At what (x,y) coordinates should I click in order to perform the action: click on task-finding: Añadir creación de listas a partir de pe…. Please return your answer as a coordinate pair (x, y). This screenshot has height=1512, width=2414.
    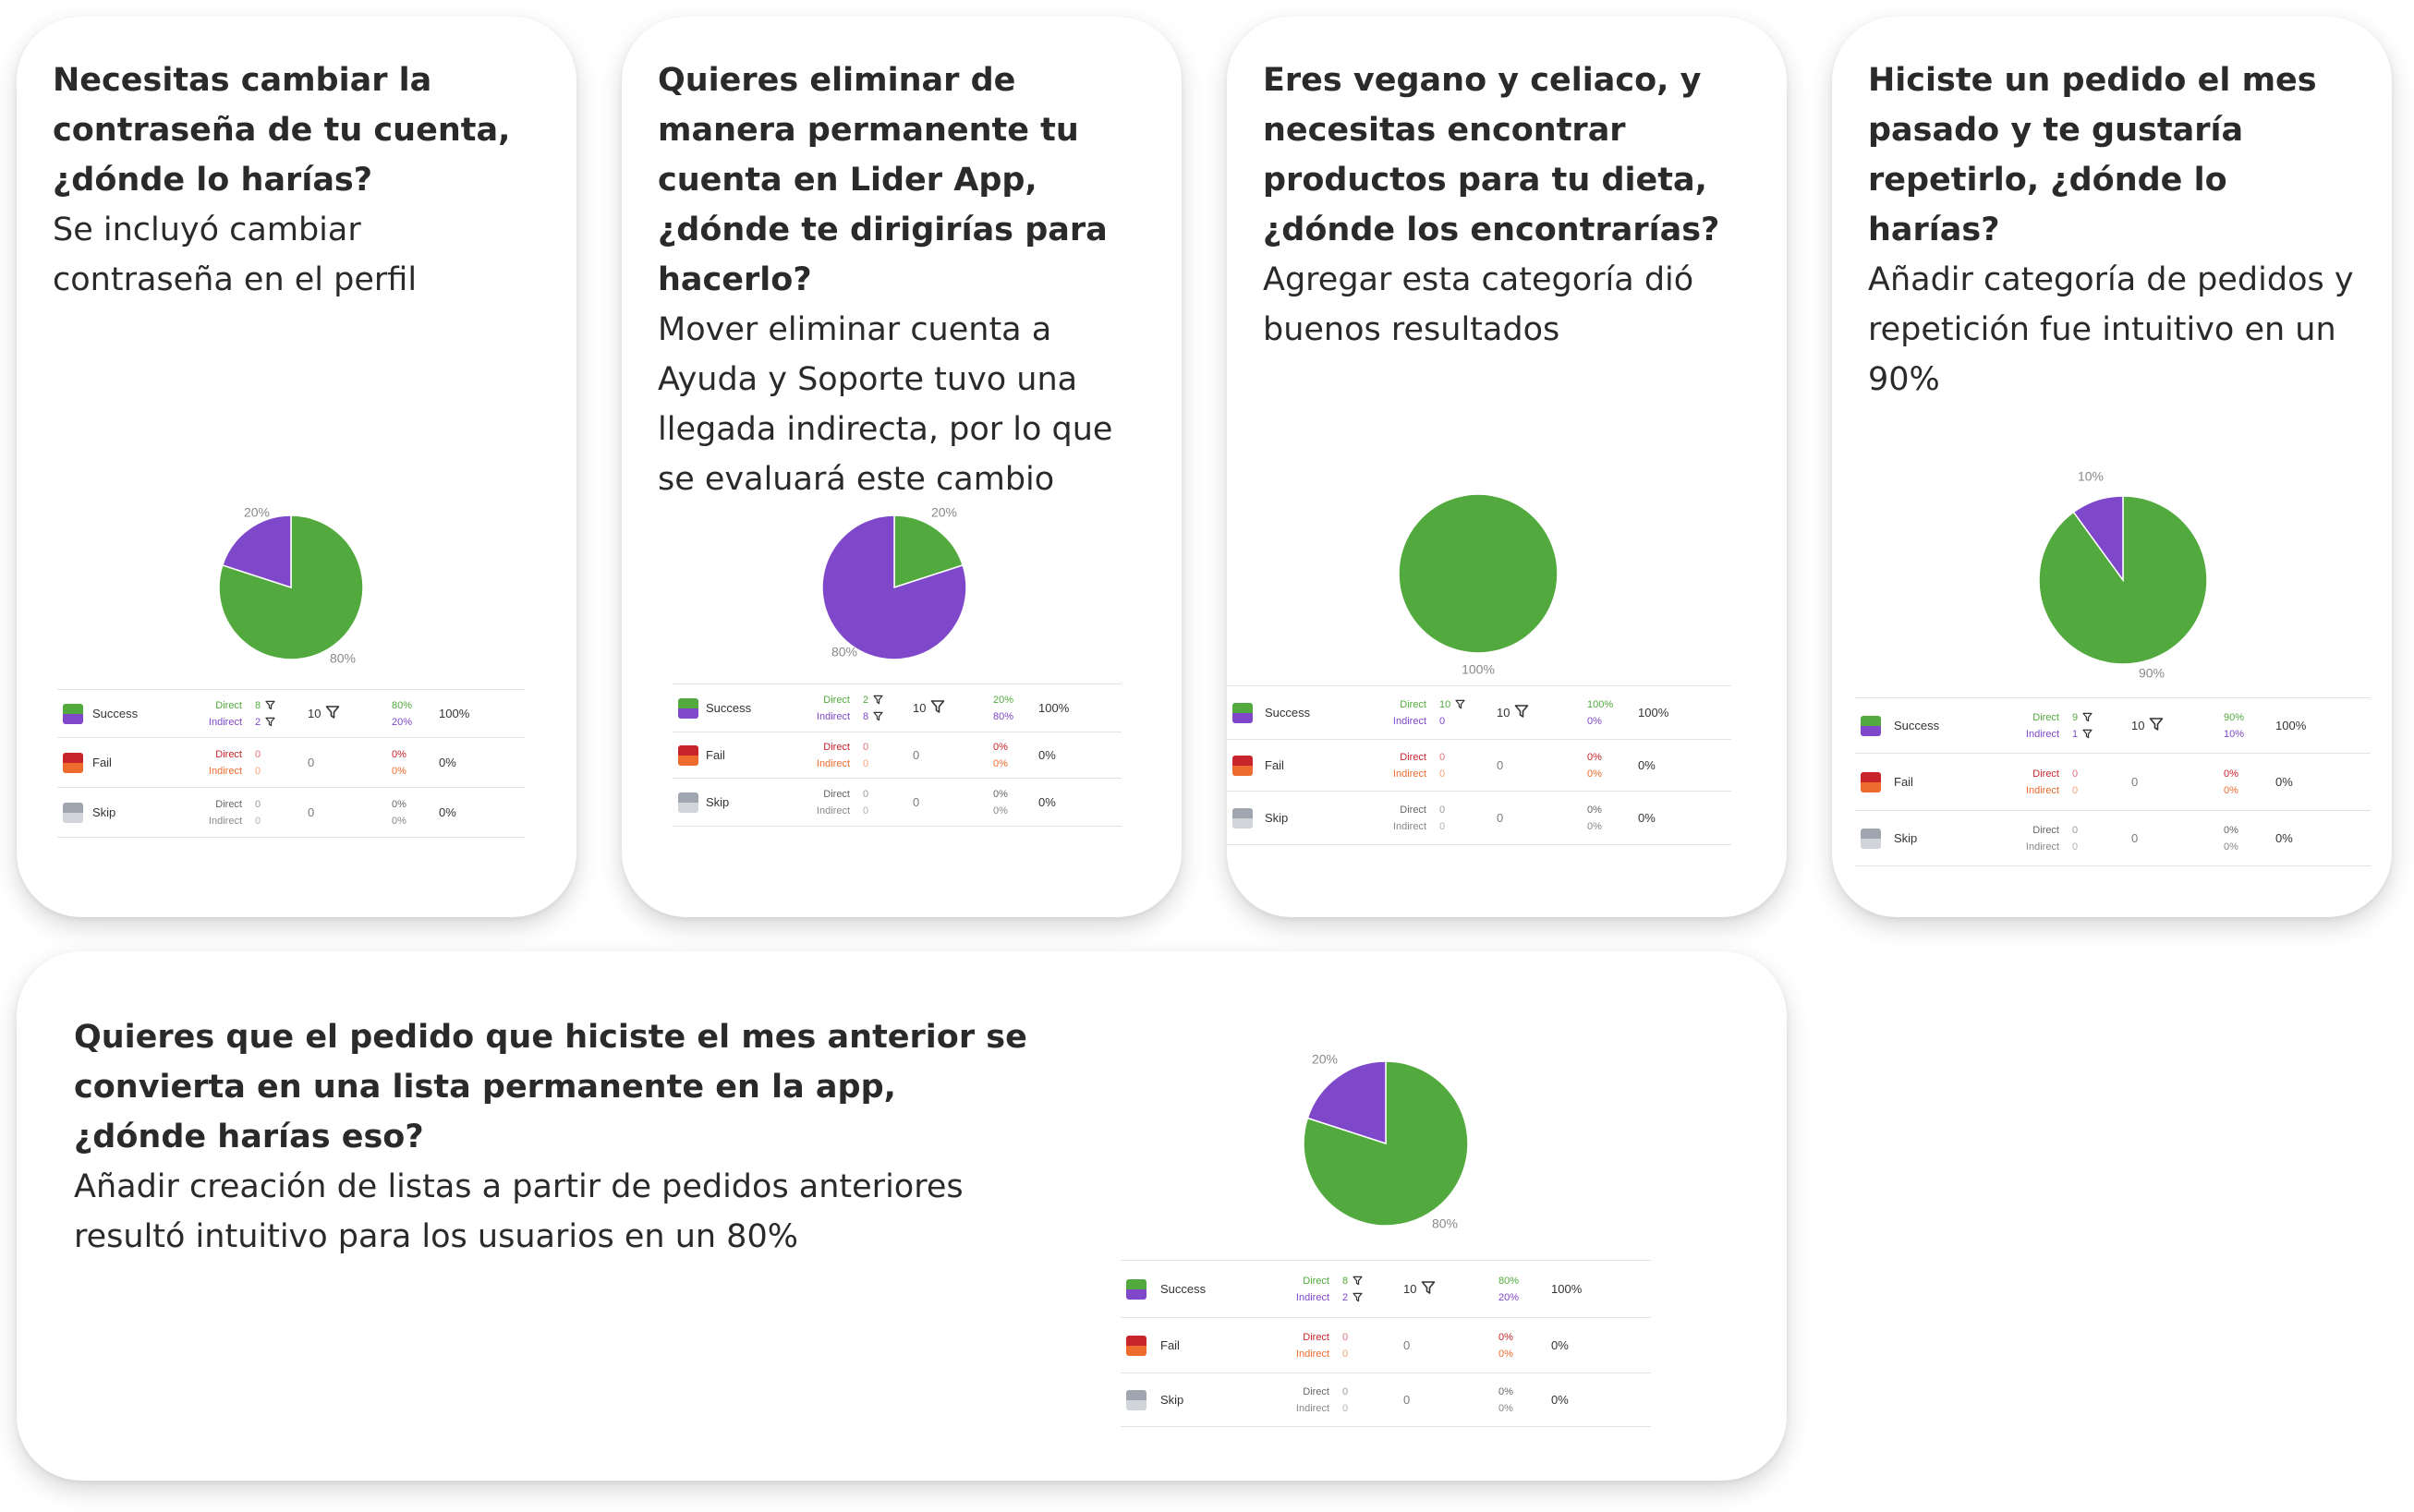
    Looking at the image, I should click on (519, 1211).